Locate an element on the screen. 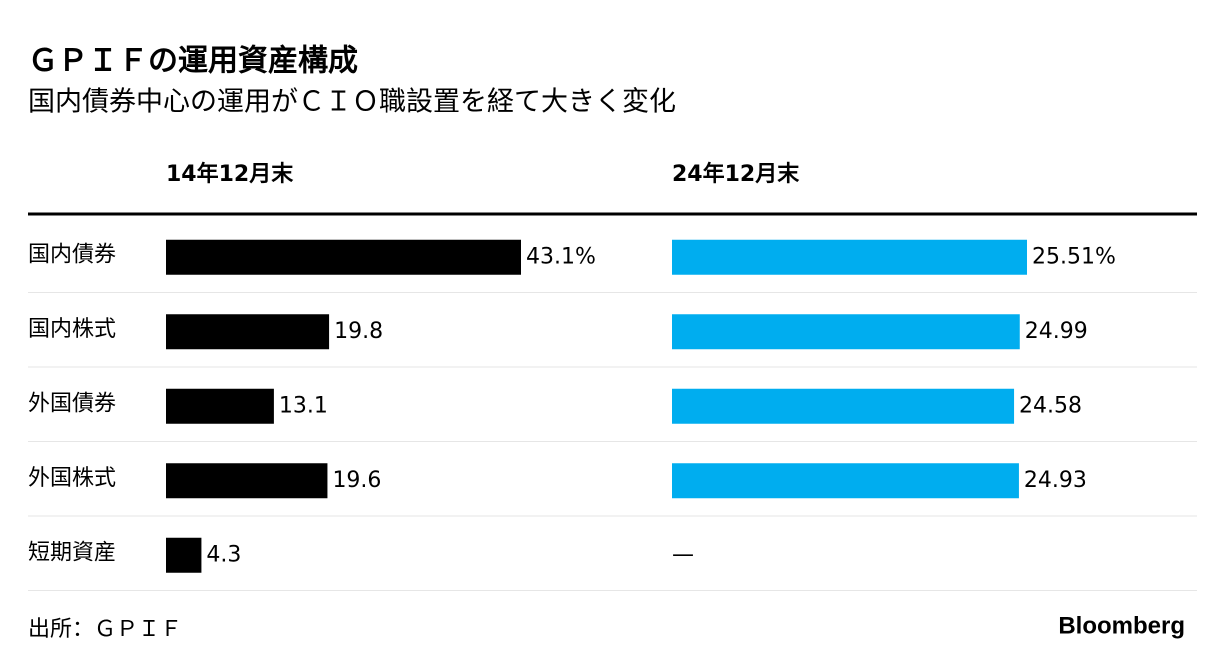 This screenshot has height=670, width=1225. value-label: 24.58 is located at coordinates (1050, 405).